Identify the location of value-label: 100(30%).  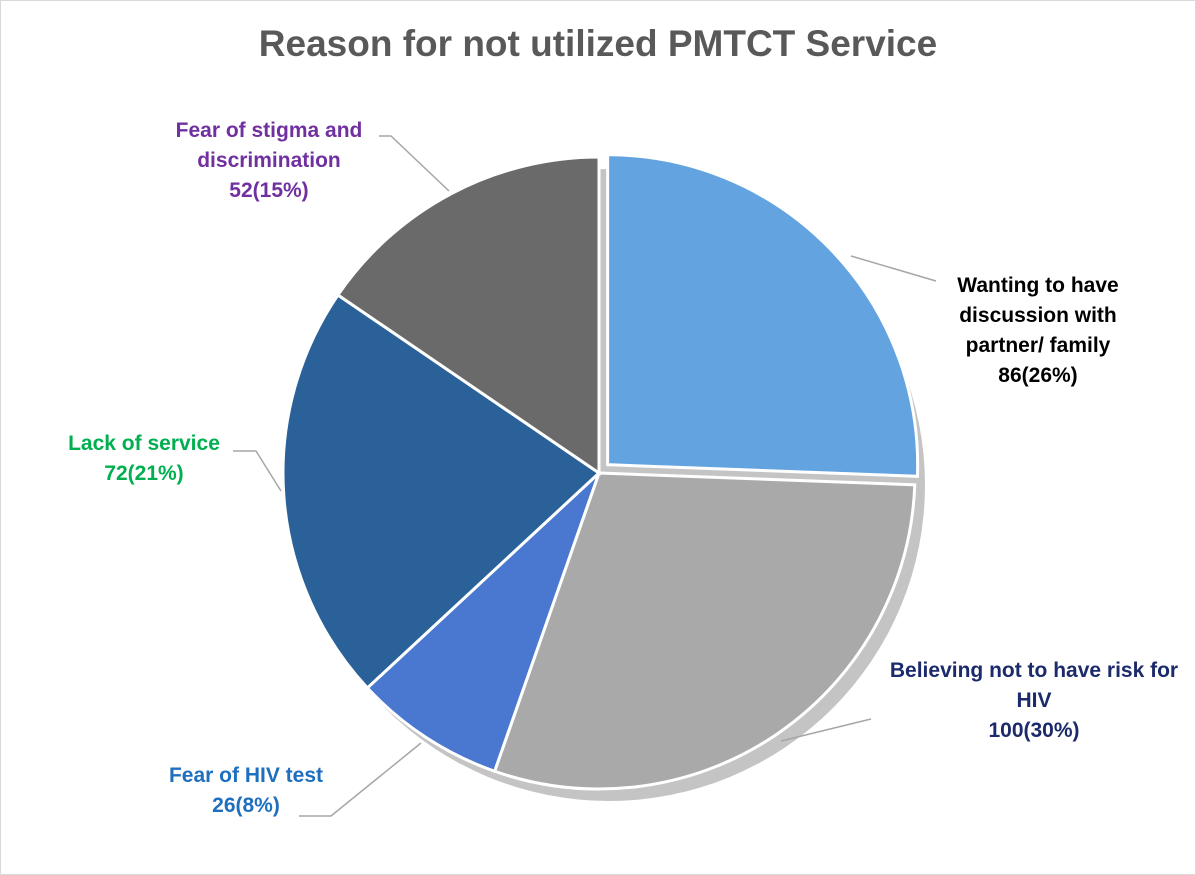
(1034, 730).